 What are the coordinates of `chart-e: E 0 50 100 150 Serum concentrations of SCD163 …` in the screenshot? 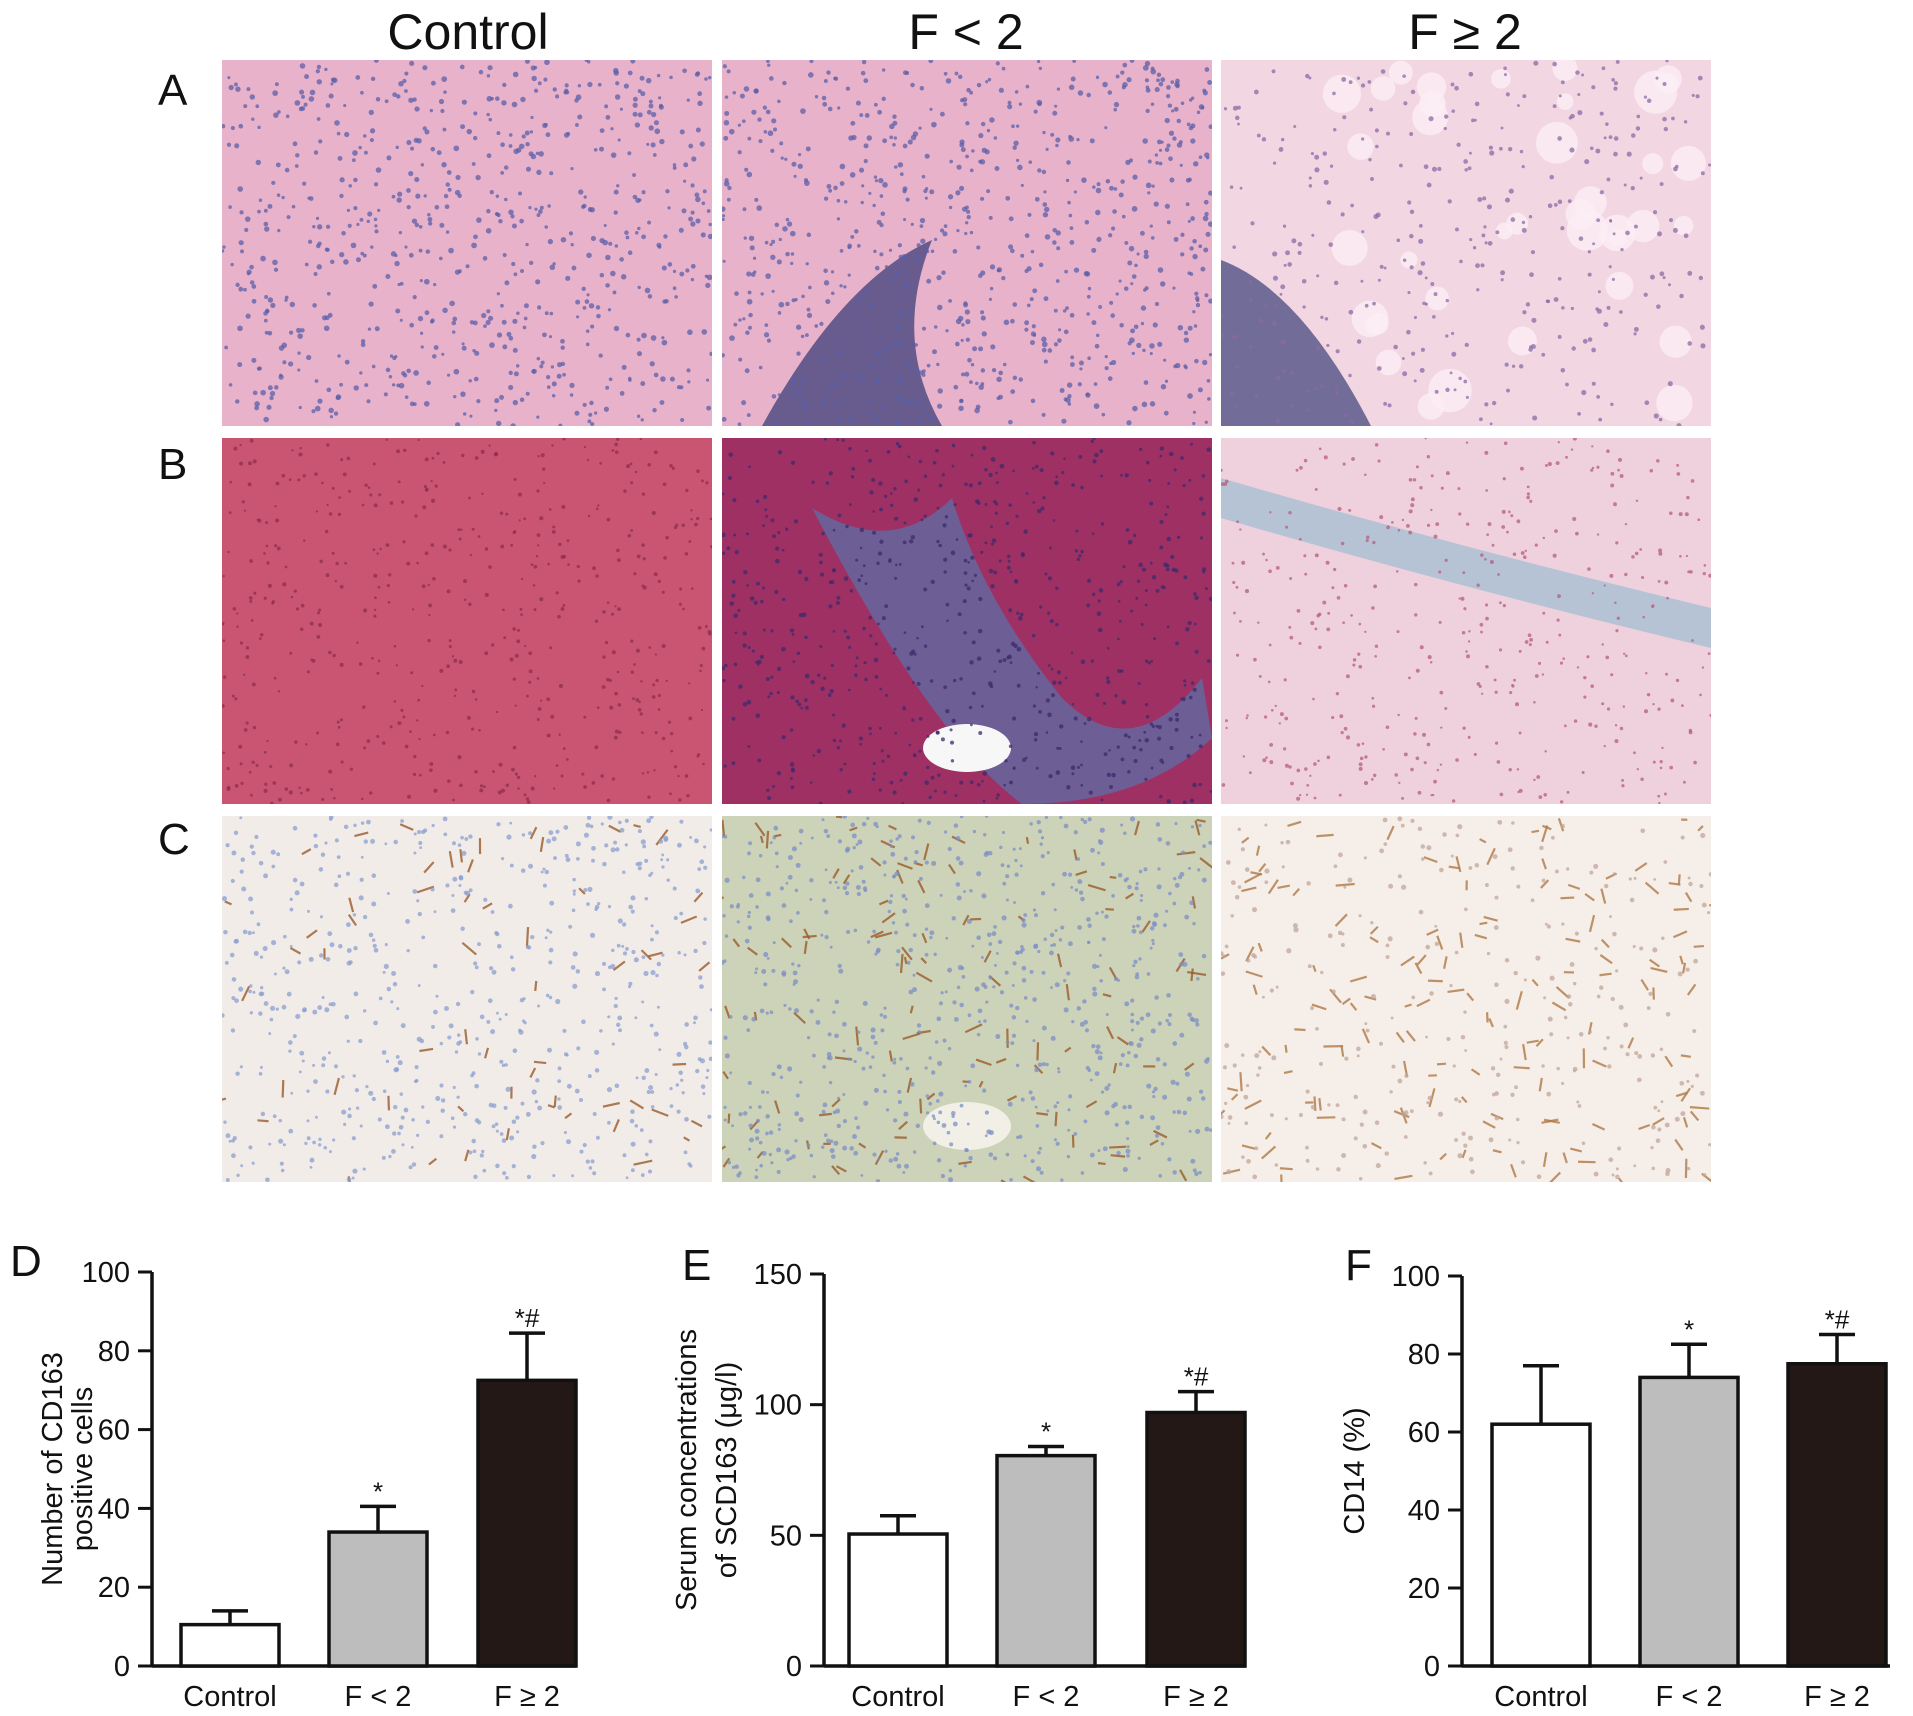 It's located at (959, 1477).